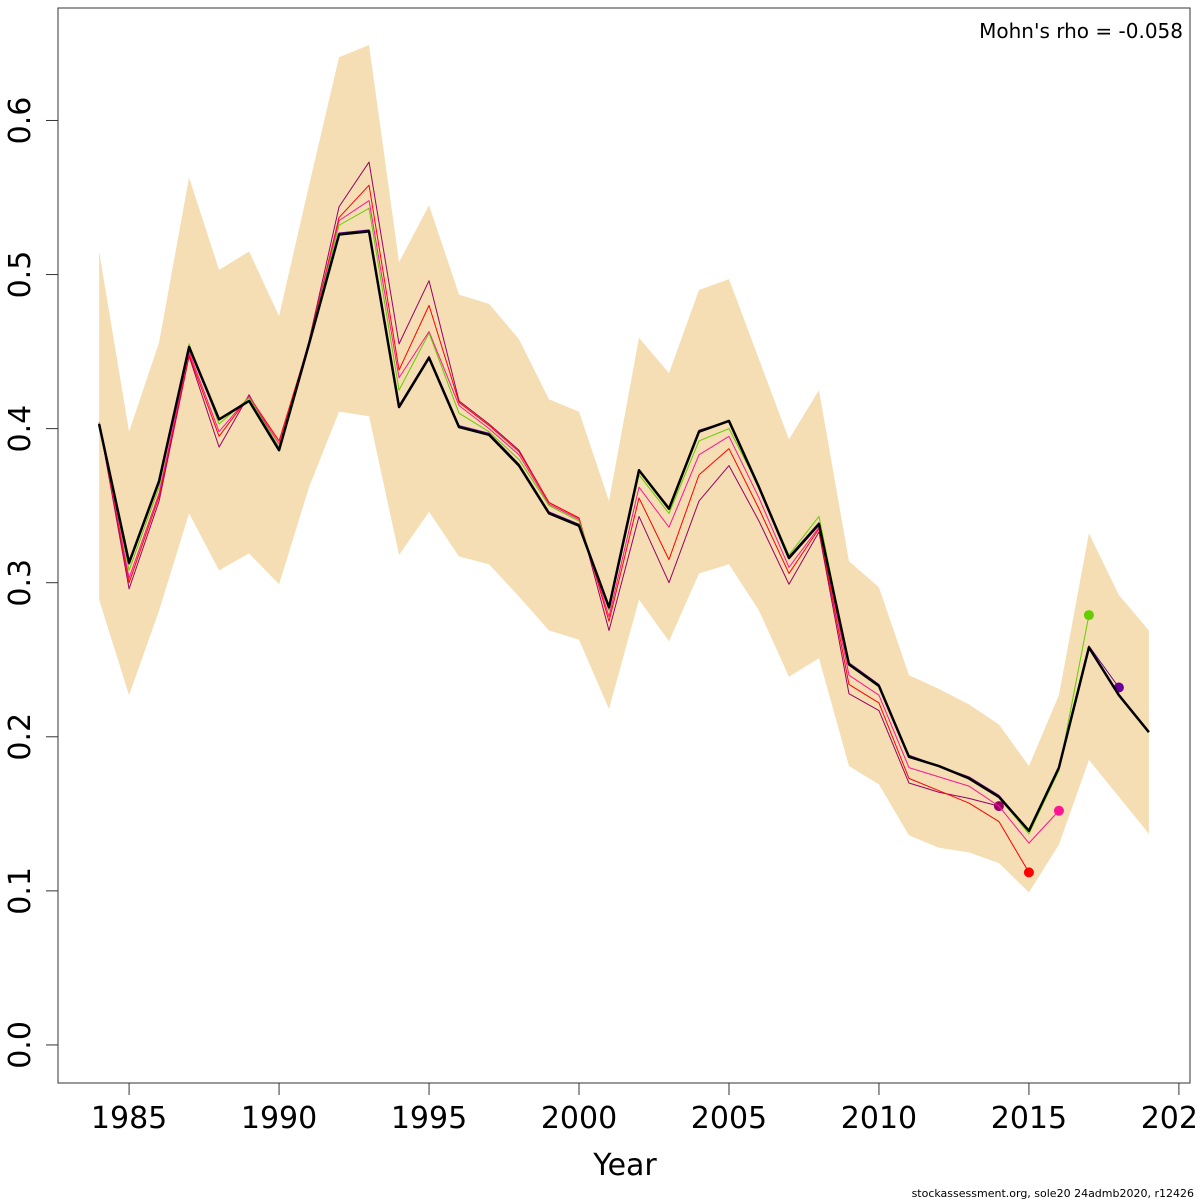  Describe the element at coordinates (879, 1118) in the screenshot. I see `x-tick-label: 2010` at that location.